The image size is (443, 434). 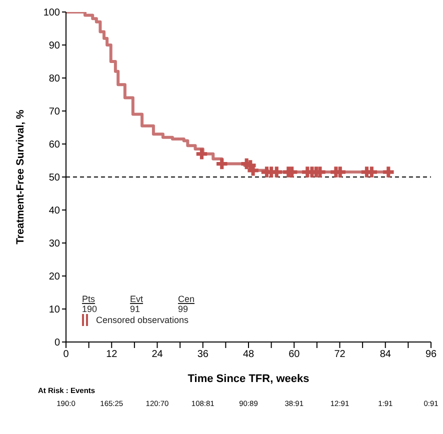 I want to click on y-tick-label: 60, so click(x=54, y=145).